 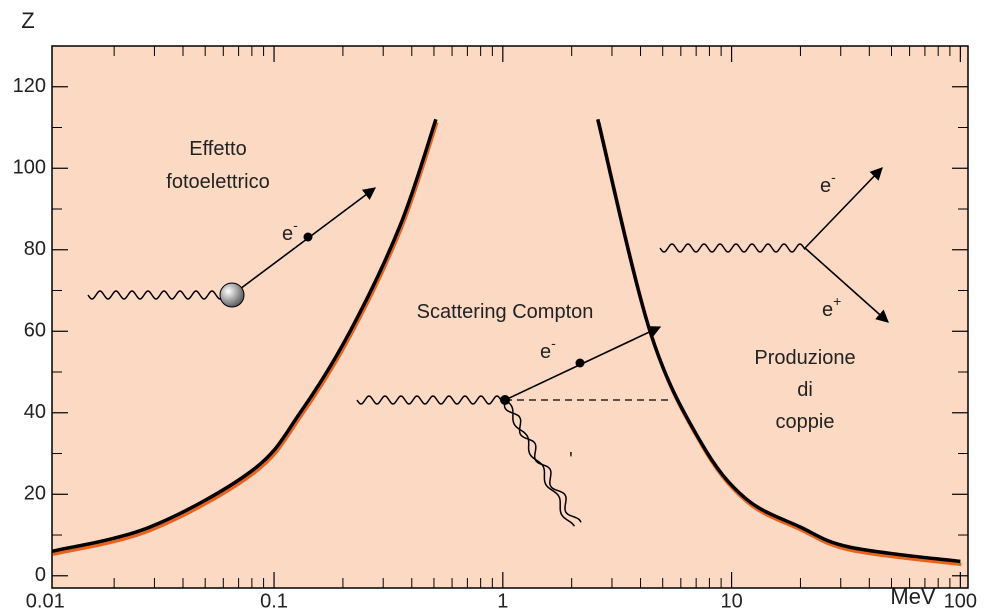 What do you see at coordinates (502, 600) in the screenshot?
I see `x-tick-label: 1` at bounding box center [502, 600].